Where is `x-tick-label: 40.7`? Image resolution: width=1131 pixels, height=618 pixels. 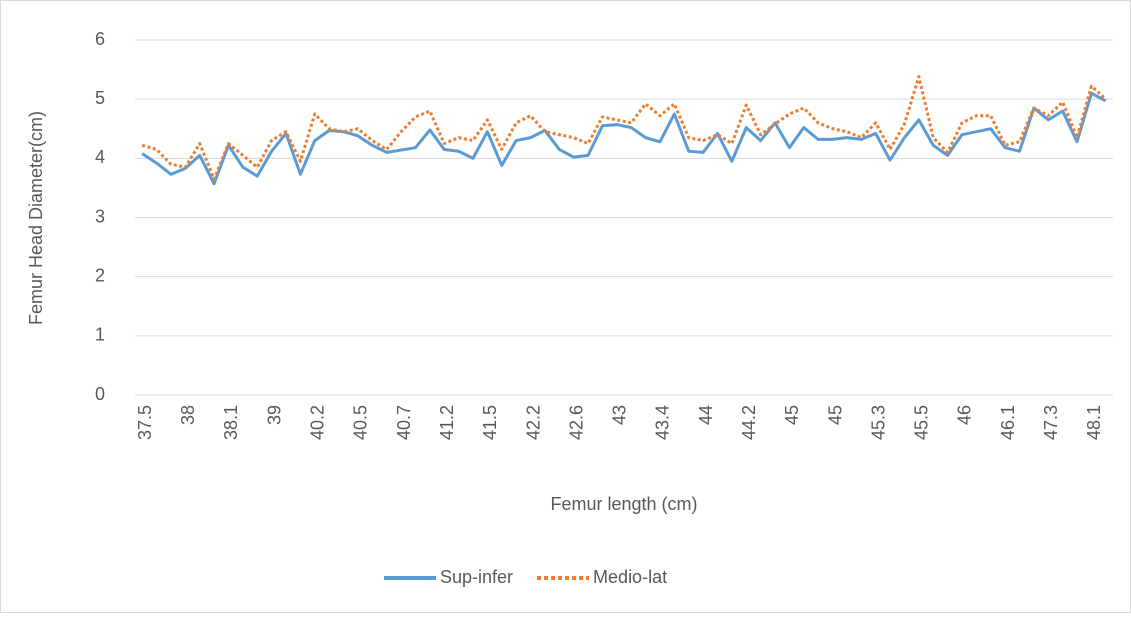
x-tick-label: 40.7 is located at coordinates (404, 422).